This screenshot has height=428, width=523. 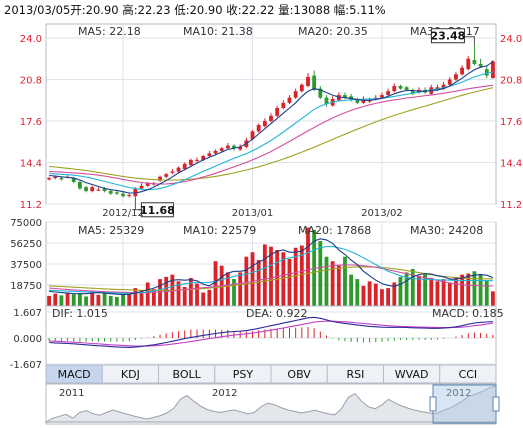 I want to click on low-marker-box, so click(x=157, y=210).